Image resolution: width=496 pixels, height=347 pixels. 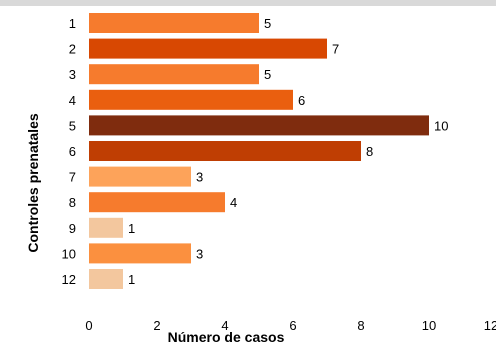 I want to click on data-label-3: 5, so click(x=267, y=74).